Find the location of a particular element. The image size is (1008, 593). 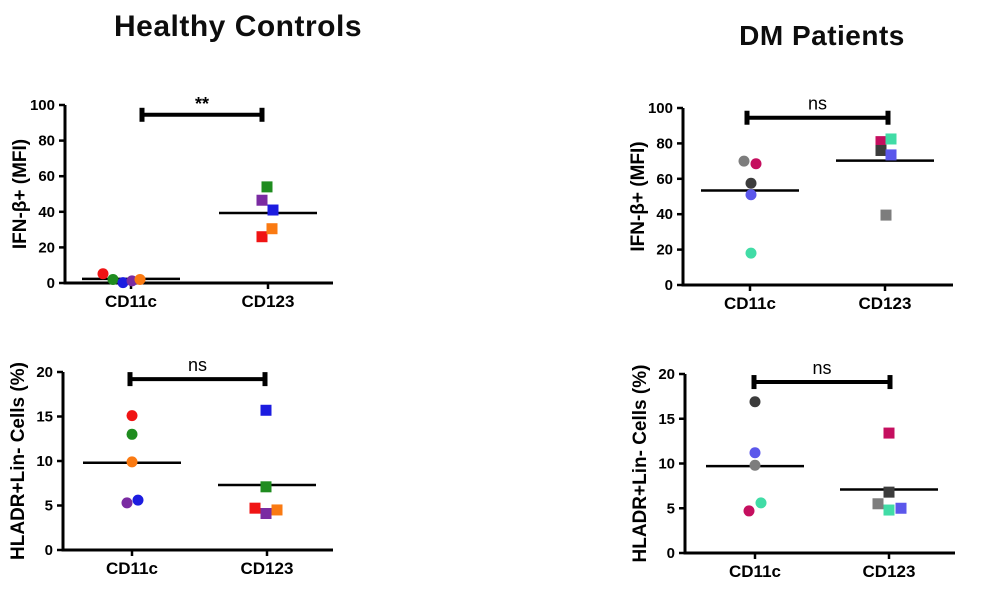

chart-healthy-hladr-scatter: 0 5 10 15 20 HLADR+Lin- Cells (%) CD11c CD123 ns is located at coordinates (170, 466).